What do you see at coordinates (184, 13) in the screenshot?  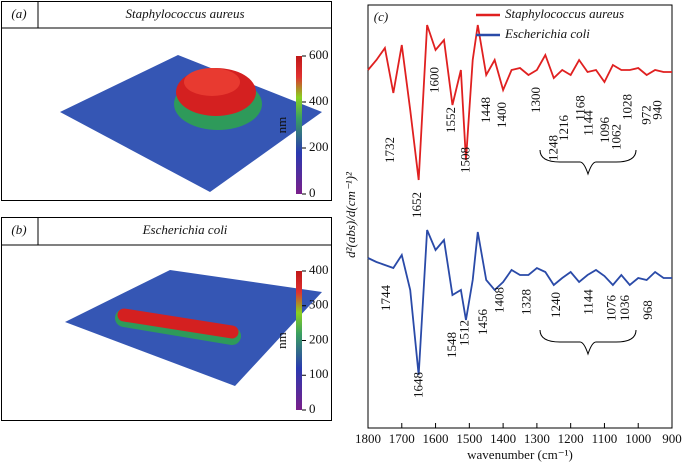 I see `panel-title: Staphylococcus aureus` at bounding box center [184, 13].